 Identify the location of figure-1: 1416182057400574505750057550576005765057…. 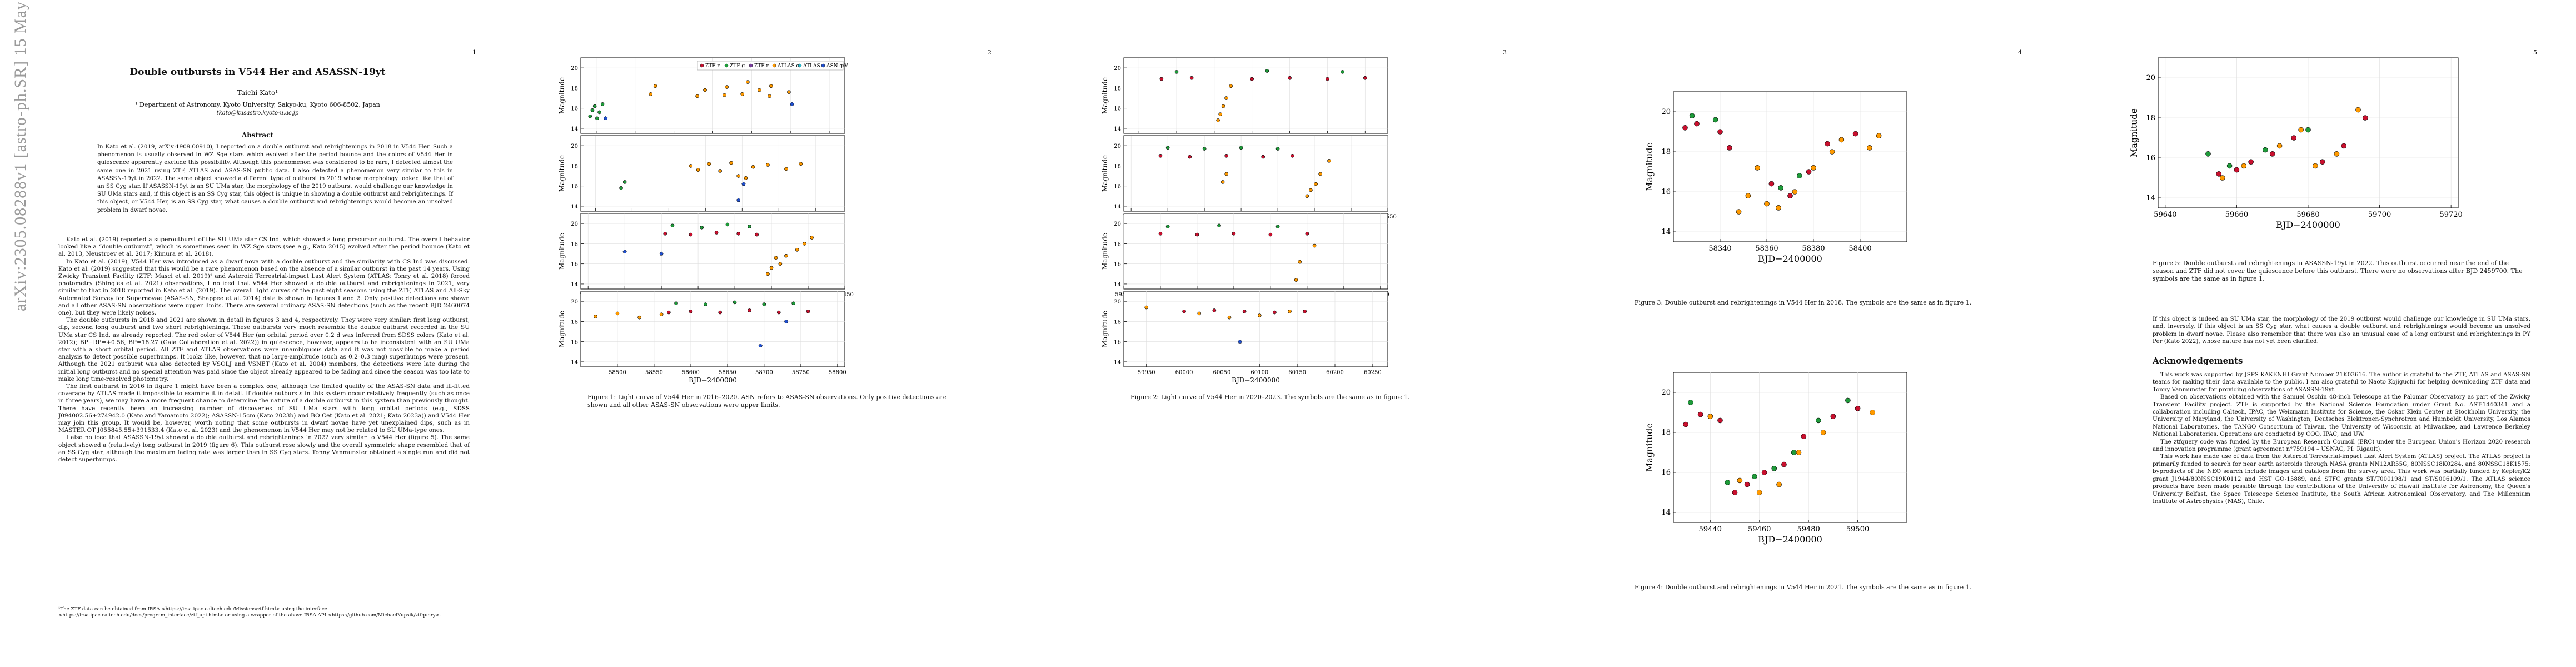
(706, 220).